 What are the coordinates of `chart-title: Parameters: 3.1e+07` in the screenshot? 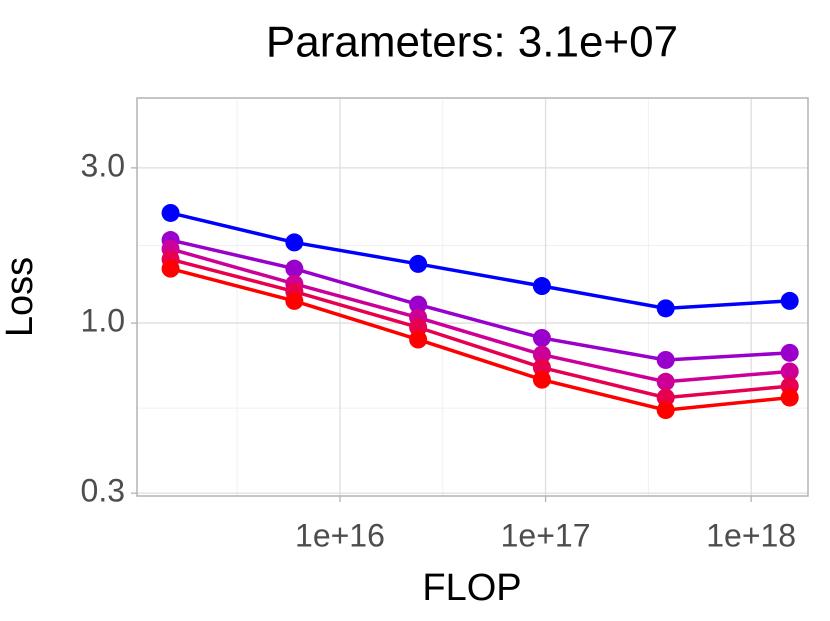 It's located at (472, 42).